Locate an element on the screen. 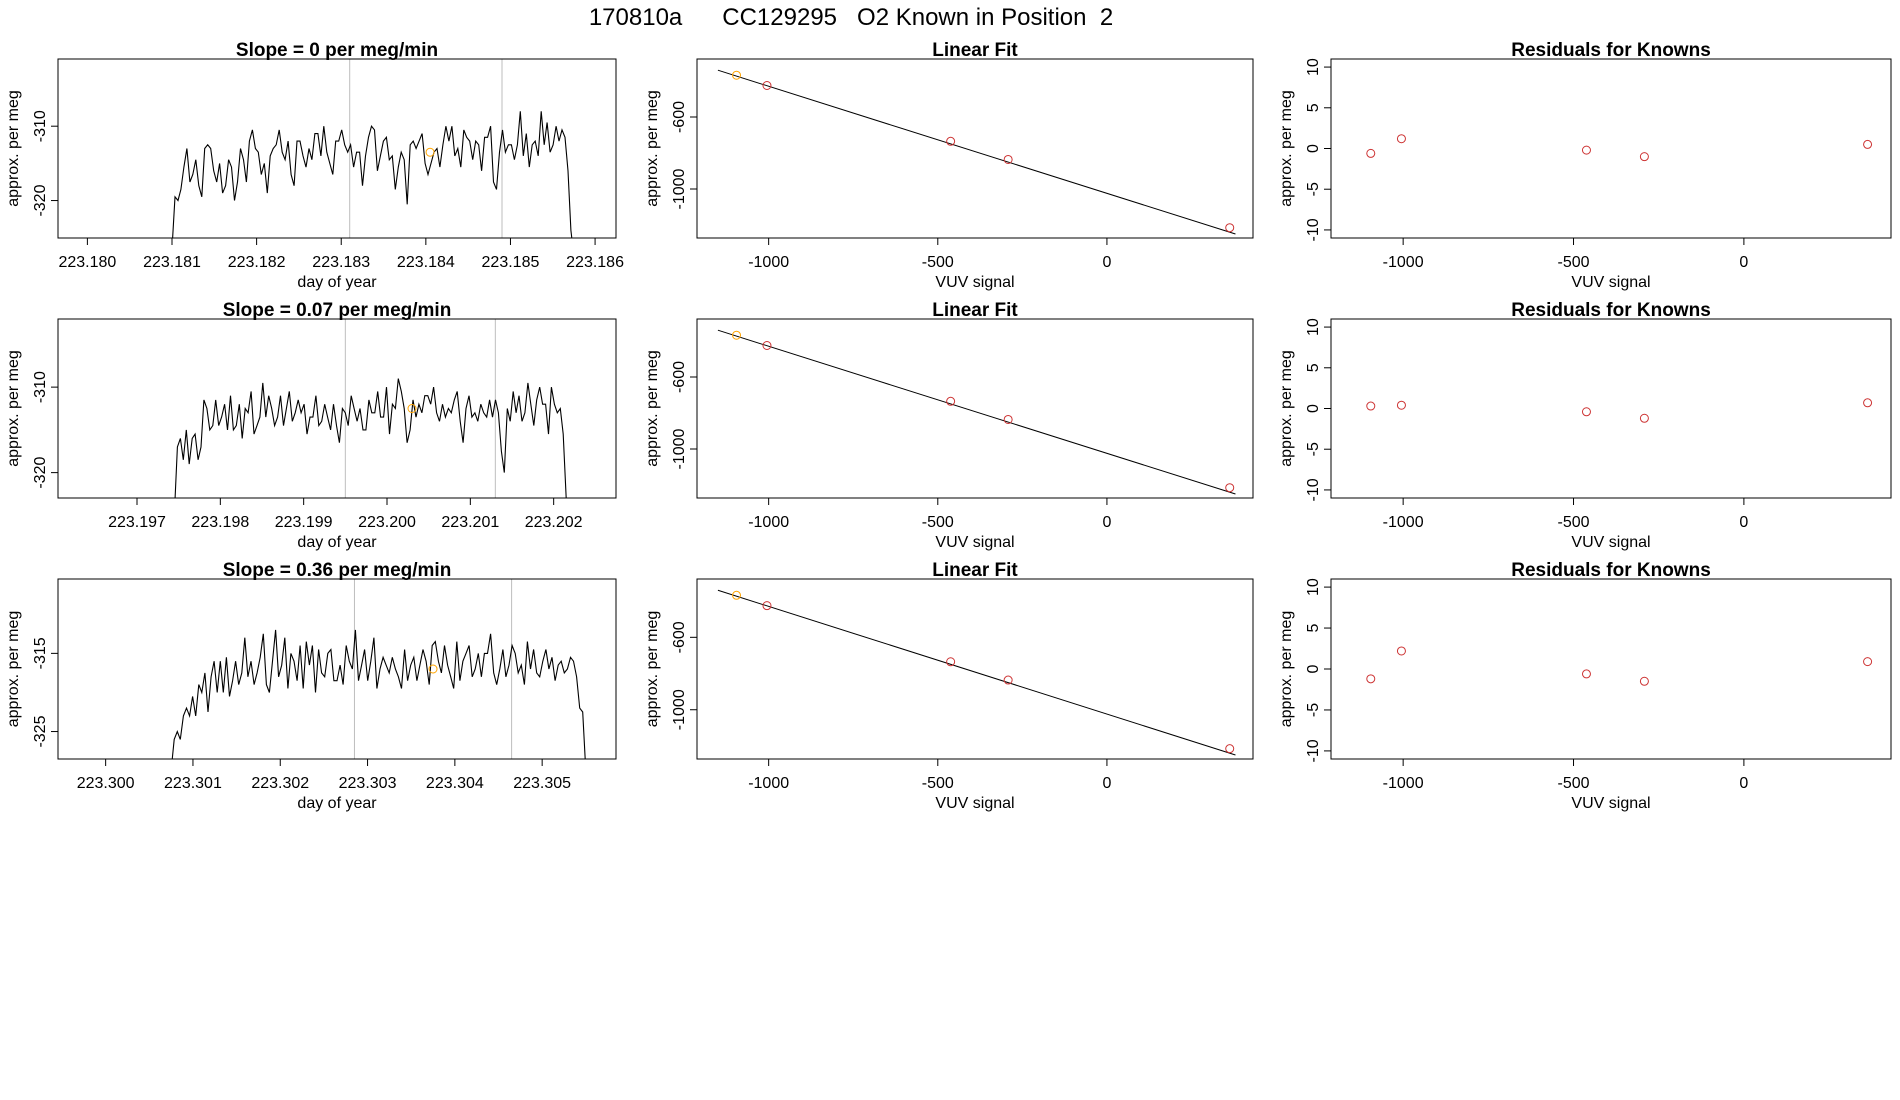  x-tick-label: 223.181 is located at coordinates (172, 262).